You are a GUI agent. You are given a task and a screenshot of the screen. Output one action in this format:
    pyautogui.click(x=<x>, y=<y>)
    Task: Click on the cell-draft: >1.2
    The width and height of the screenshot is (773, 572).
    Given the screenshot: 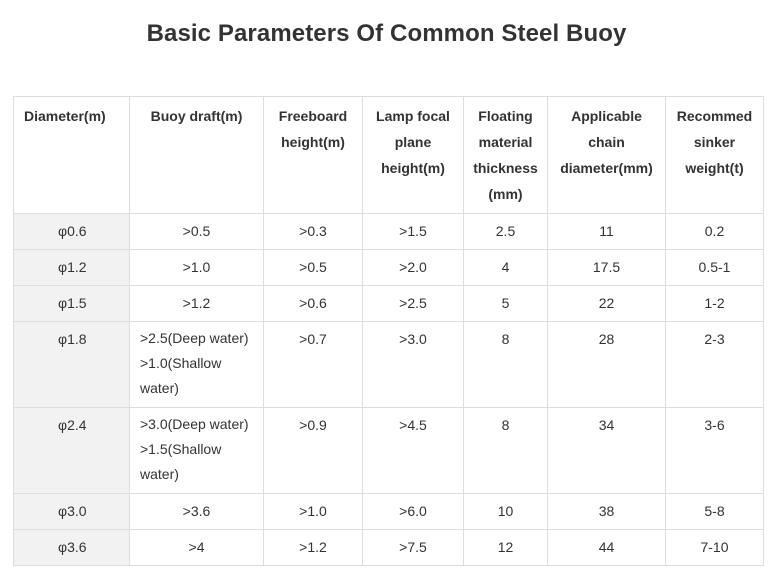 What is the action you would take?
    pyautogui.click(x=196, y=303)
    